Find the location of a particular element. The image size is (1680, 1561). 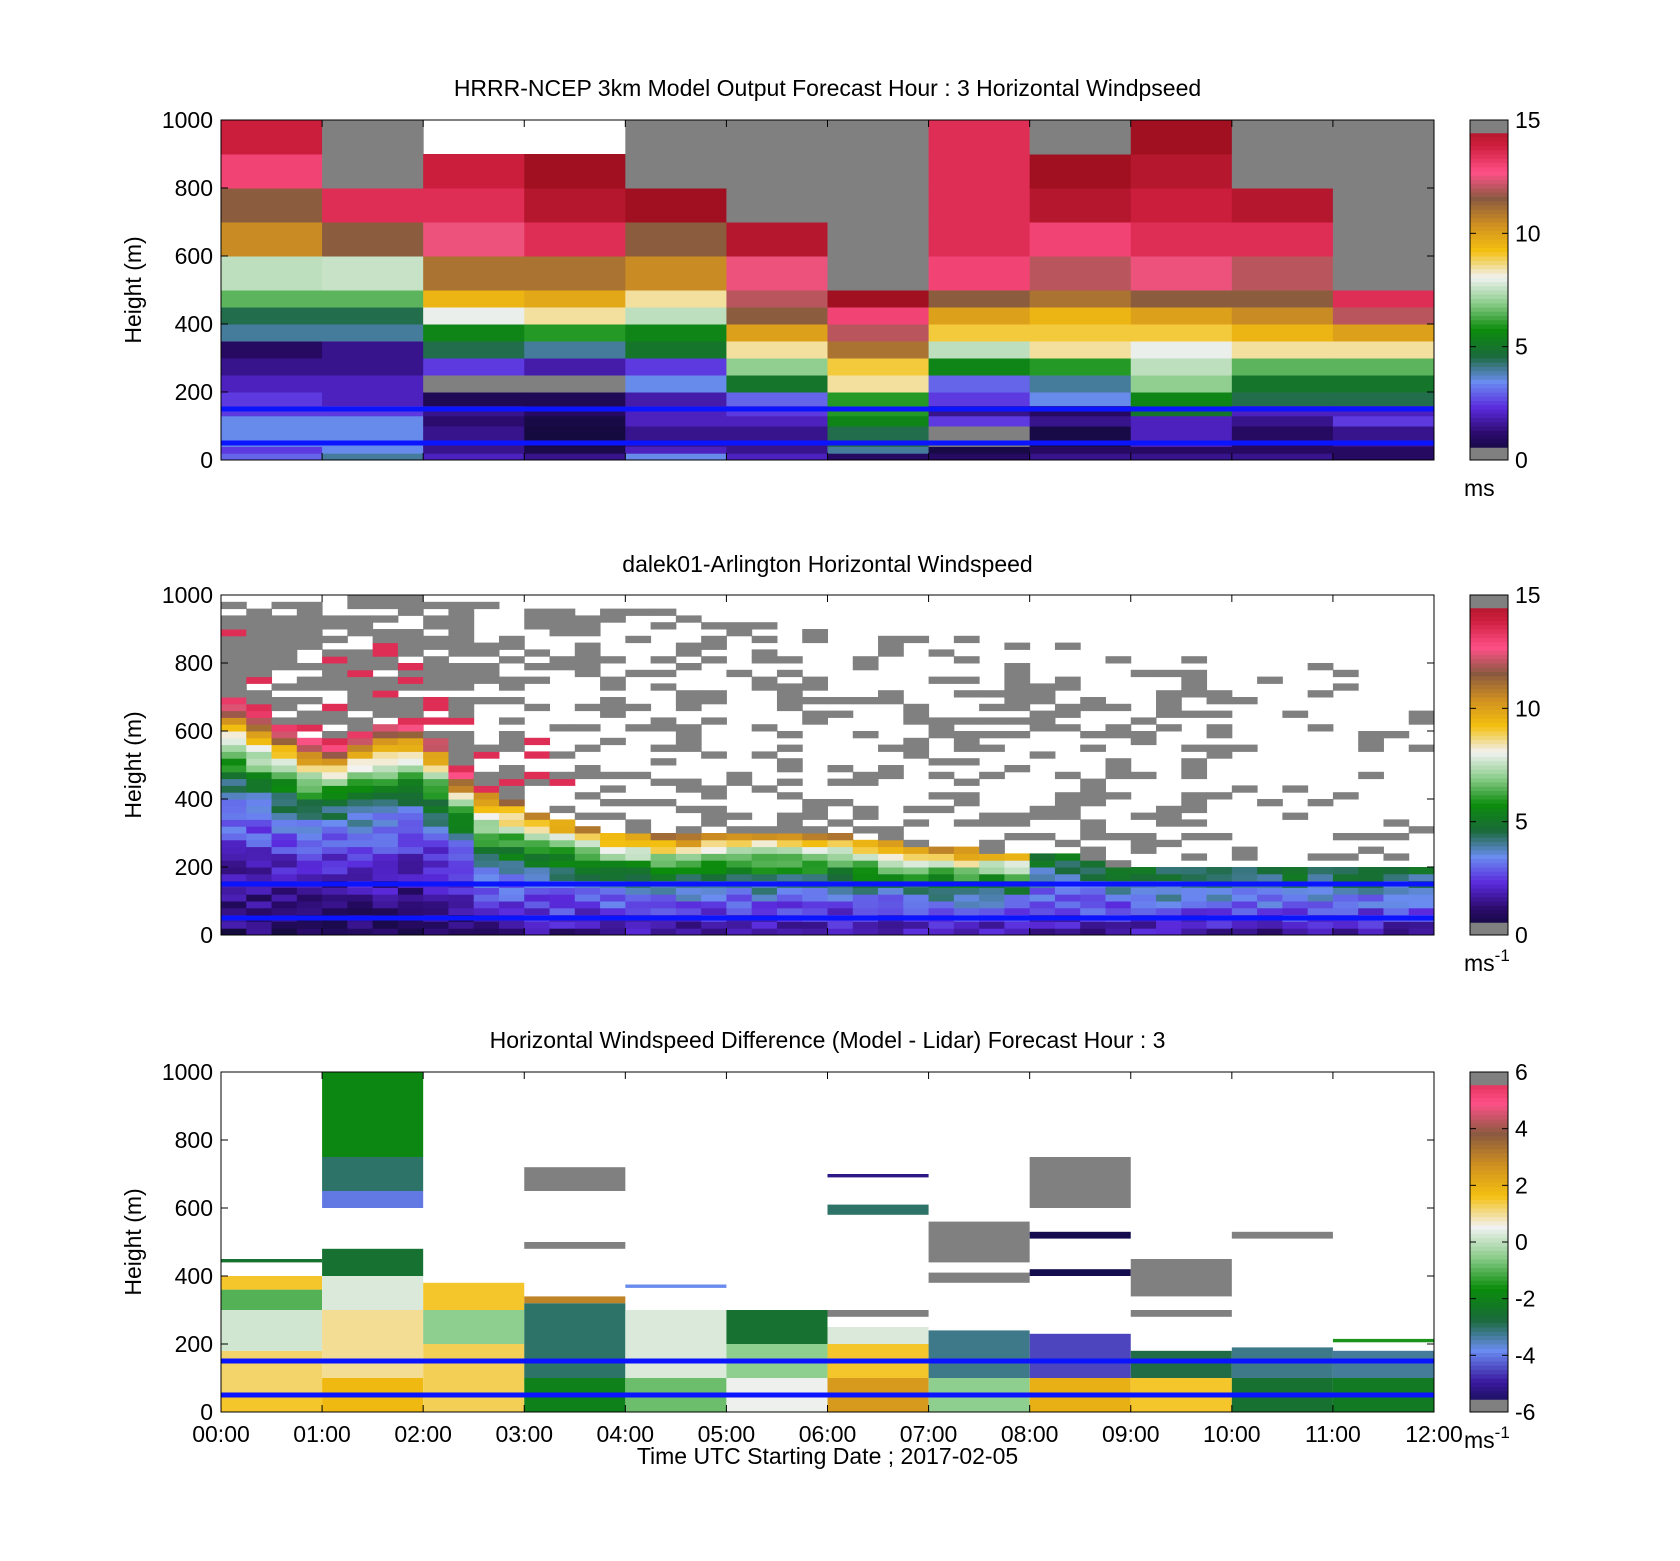

y-tick-label: 0 is located at coordinates (206, 935).